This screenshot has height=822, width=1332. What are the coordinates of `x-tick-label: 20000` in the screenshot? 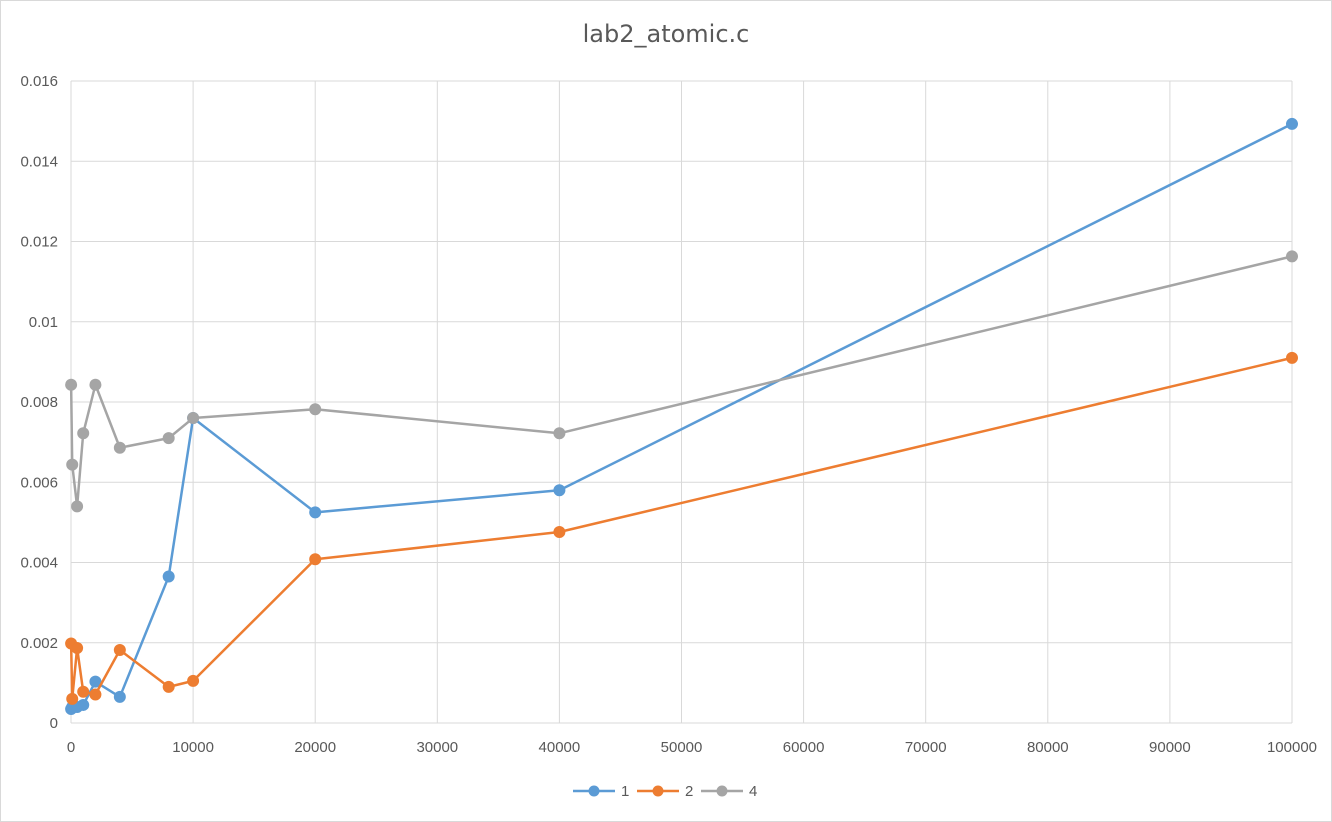 It's located at (315, 747).